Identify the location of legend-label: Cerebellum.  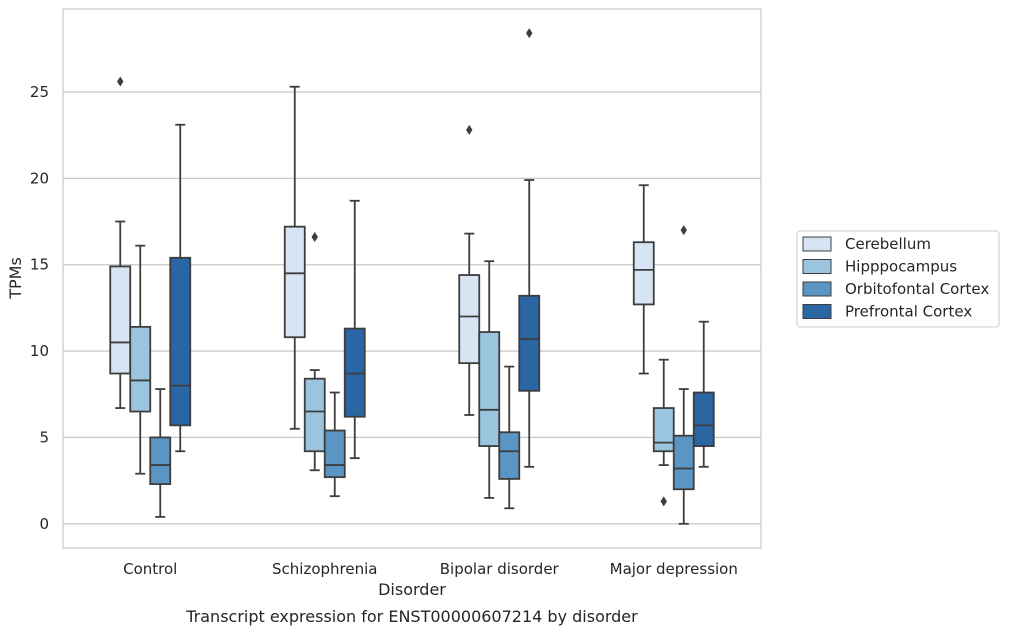
(888, 244).